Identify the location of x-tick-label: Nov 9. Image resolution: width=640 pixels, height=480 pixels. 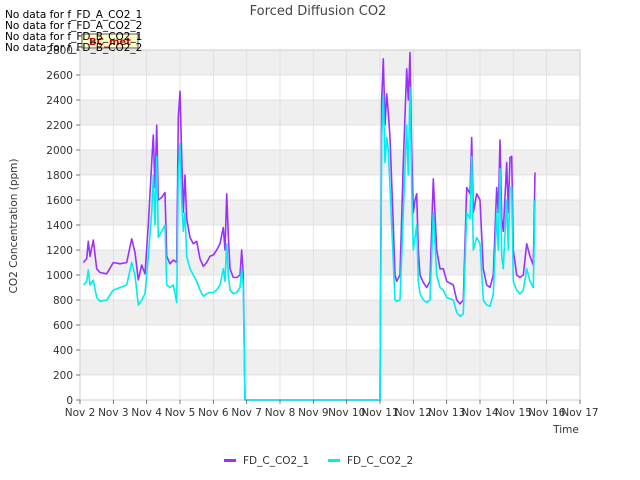
(313, 413).